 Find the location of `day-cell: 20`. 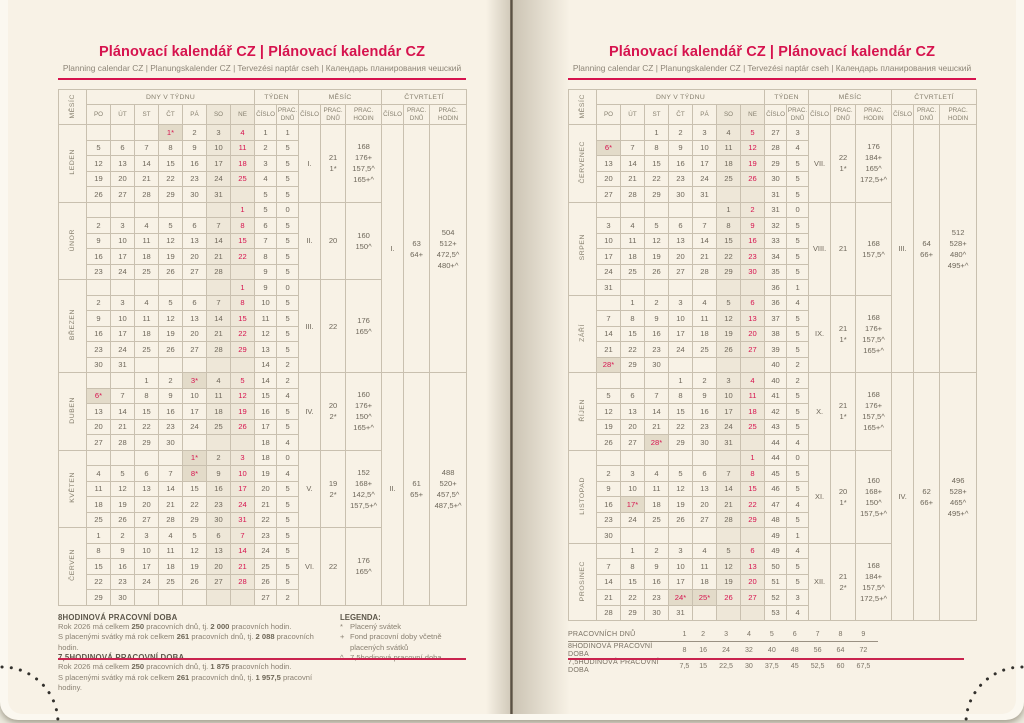

day-cell: 20 is located at coordinates (218, 566).